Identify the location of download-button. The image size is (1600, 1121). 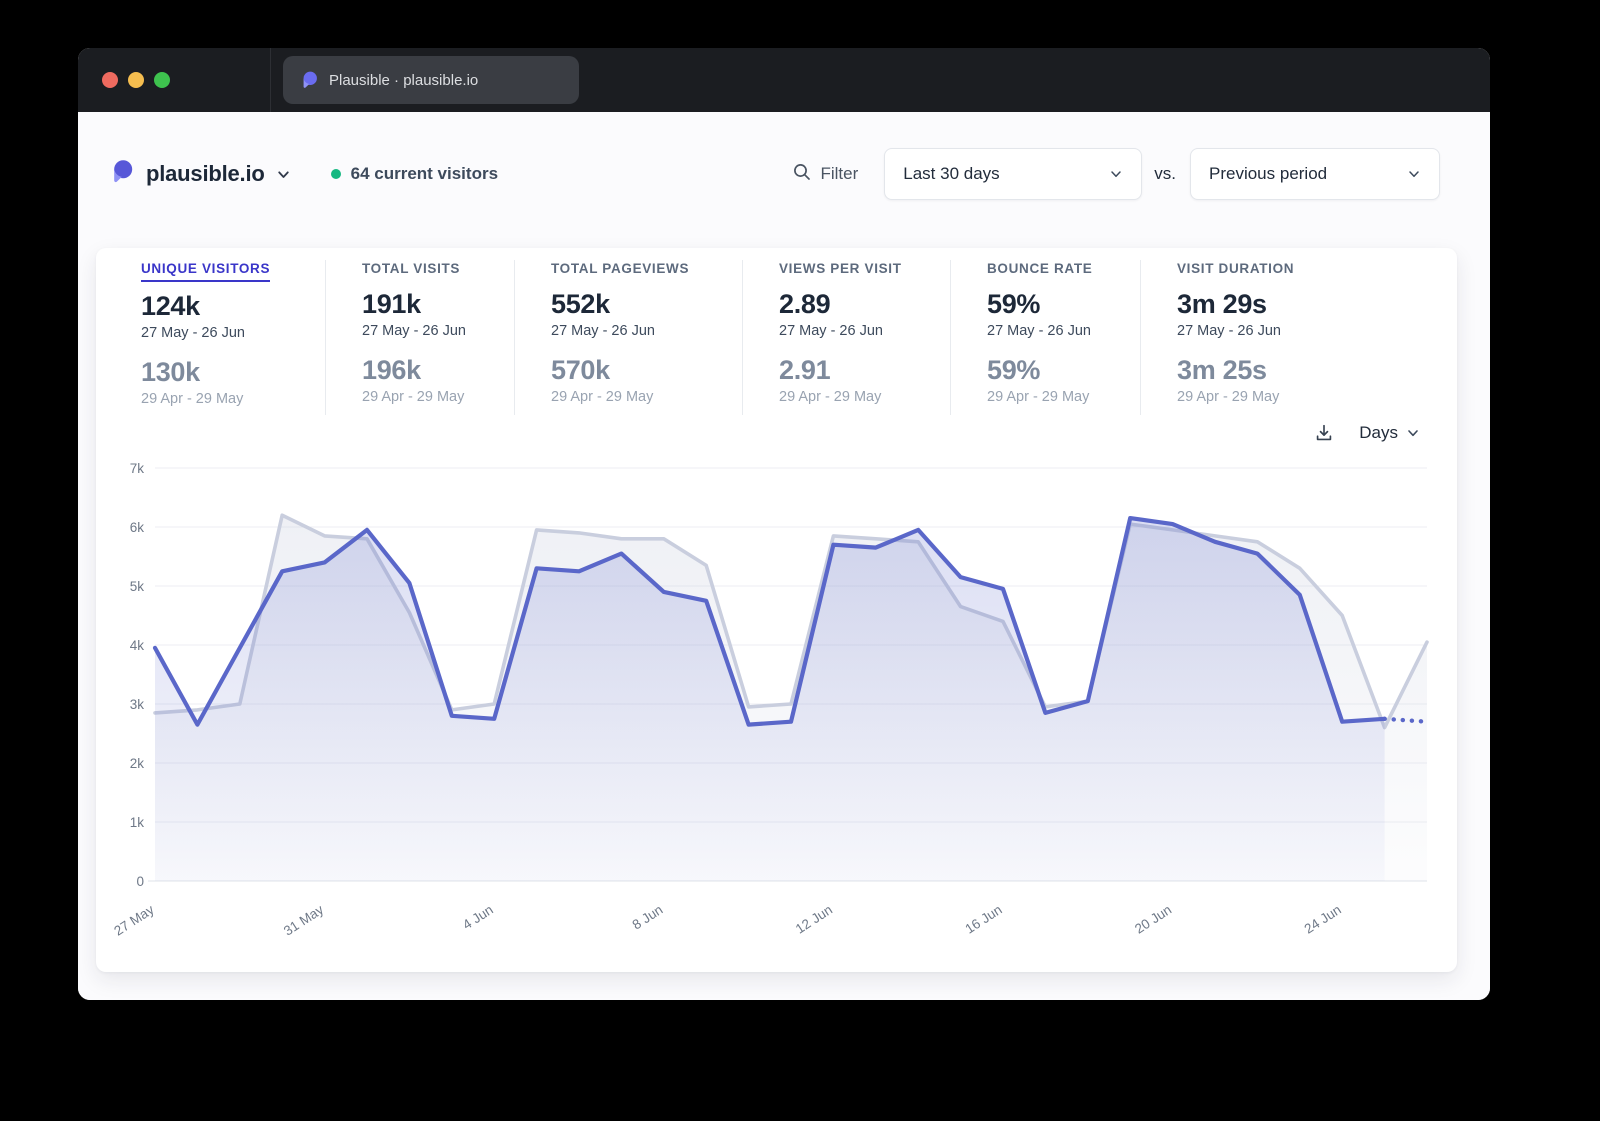
(1324, 433).